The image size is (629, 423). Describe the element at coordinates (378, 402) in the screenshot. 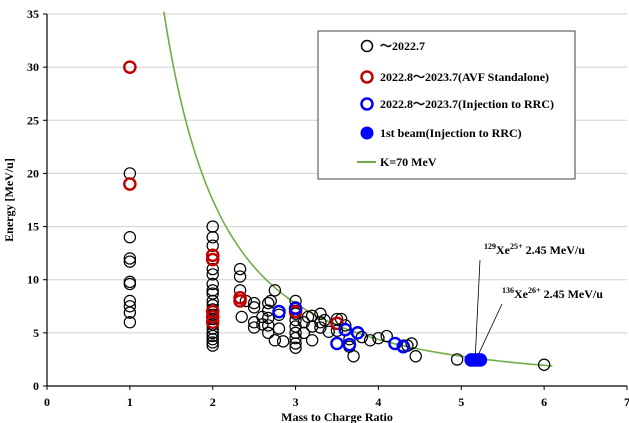

I see `x-tick-label: 4` at that location.